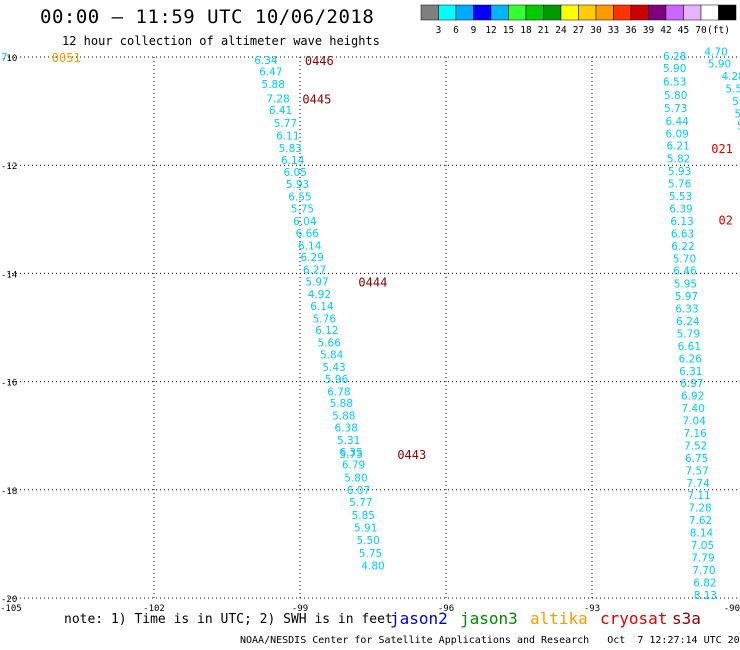 This screenshot has height=650, width=740. What do you see at coordinates (698, 496) in the screenshot?
I see `swh-value-label: 7.11` at bounding box center [698, 496].